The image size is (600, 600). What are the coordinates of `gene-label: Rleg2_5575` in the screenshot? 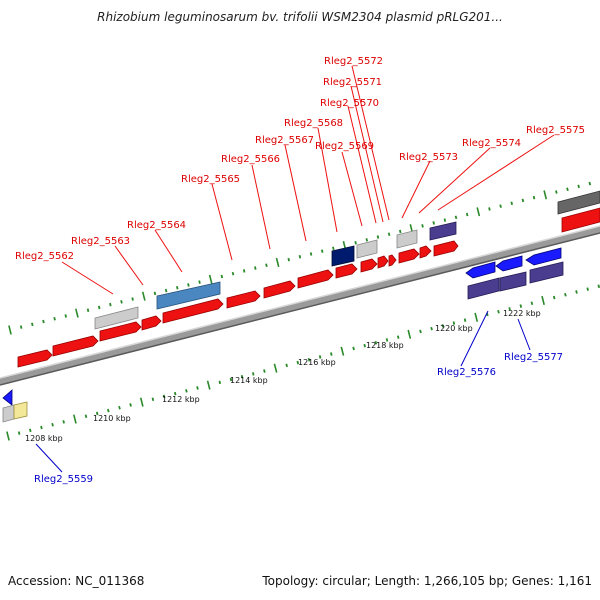 It's located at (555, 130).